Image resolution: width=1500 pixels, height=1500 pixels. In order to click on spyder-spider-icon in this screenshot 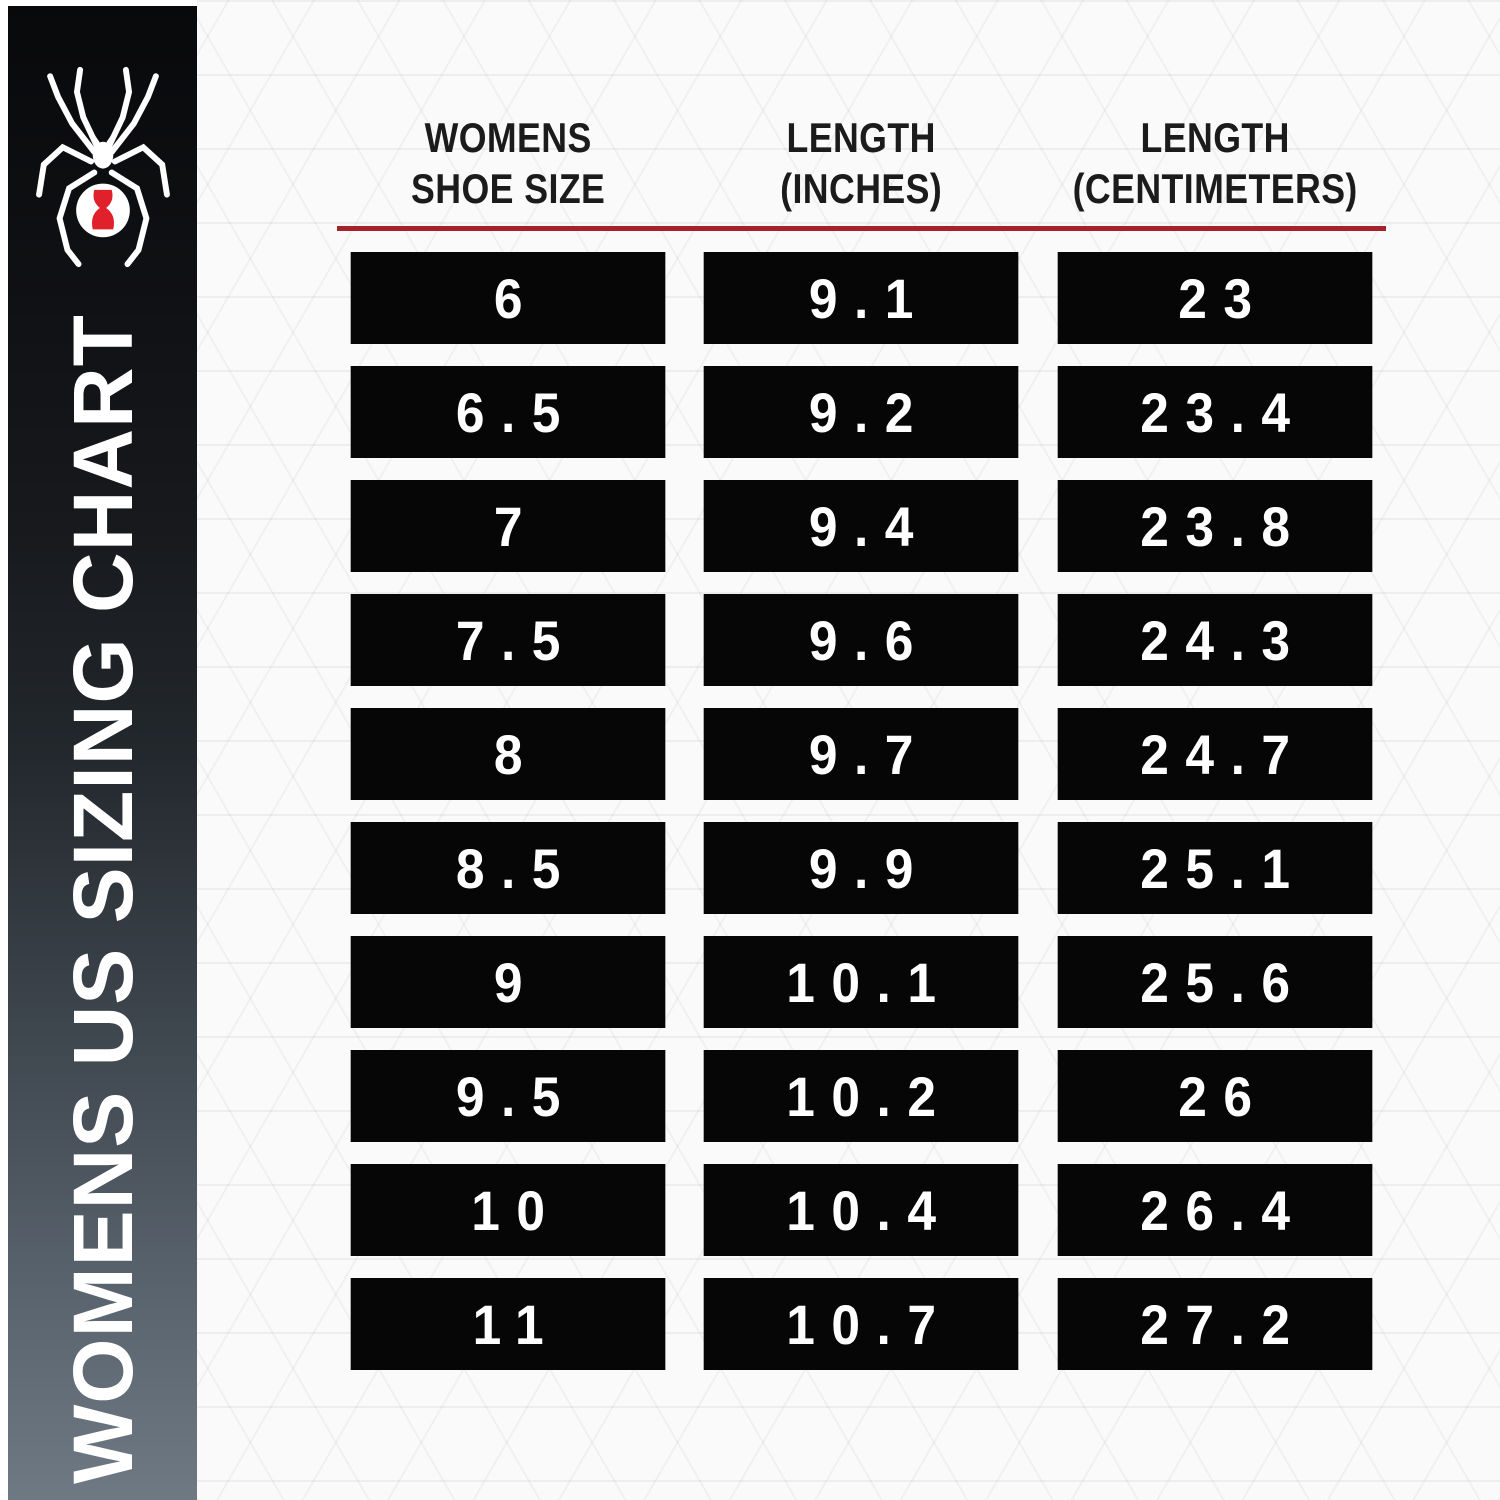, I will do `click(103, 167)`.